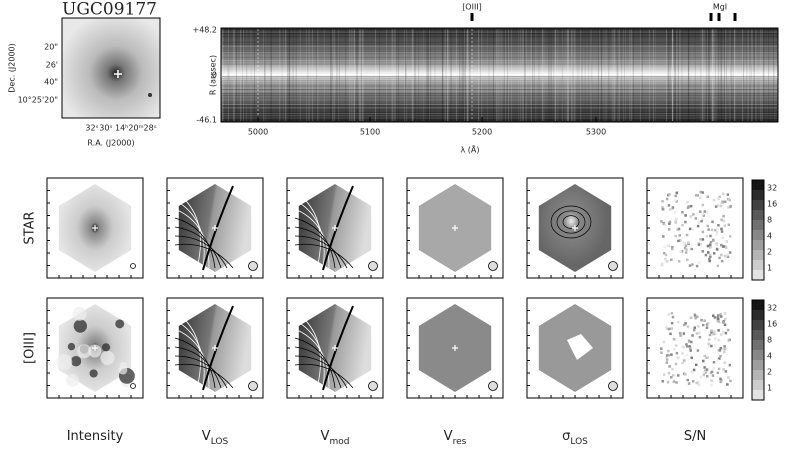 The width and height of the screenshot is (789, 449). I want to click on colorbar-tick: 16, so click(772, 324).